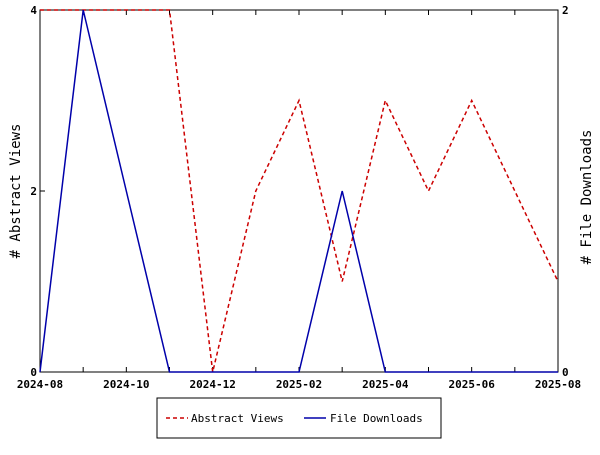 The height and width of the screenshot is (455, 600). What do you see at coordinates (126, 384) in the screenshot?
I see `x-tick-label-2024-10: 2024-10` at bounding box center [126, 384].